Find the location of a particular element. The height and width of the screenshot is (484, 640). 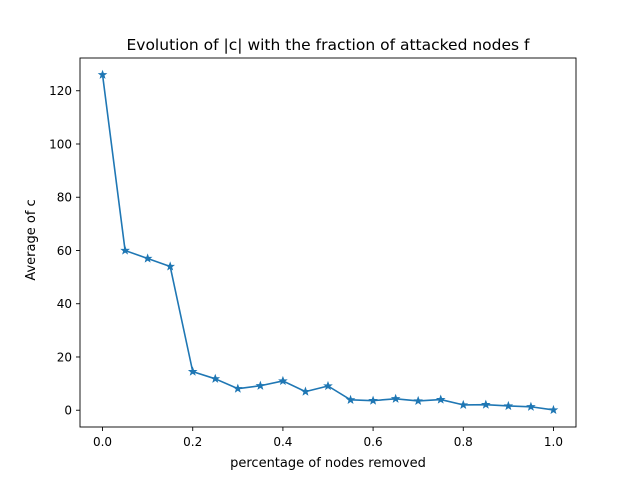

y-tick-label: 40 is located at coordinates (64, 304).